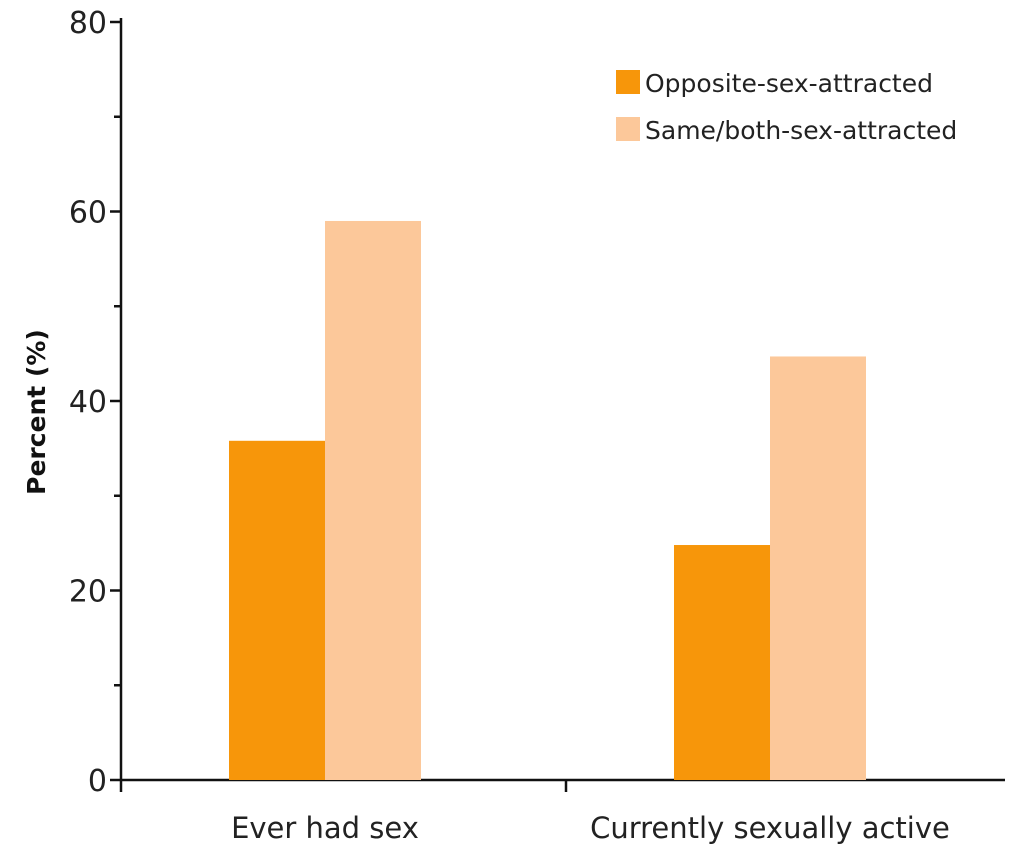 This screenshot has height=845, width=1011. What do you see at coordinates (770, 828) in the screenshot?
I see `x-category-label: Currently sexually active` at bounding box center [770, 828].